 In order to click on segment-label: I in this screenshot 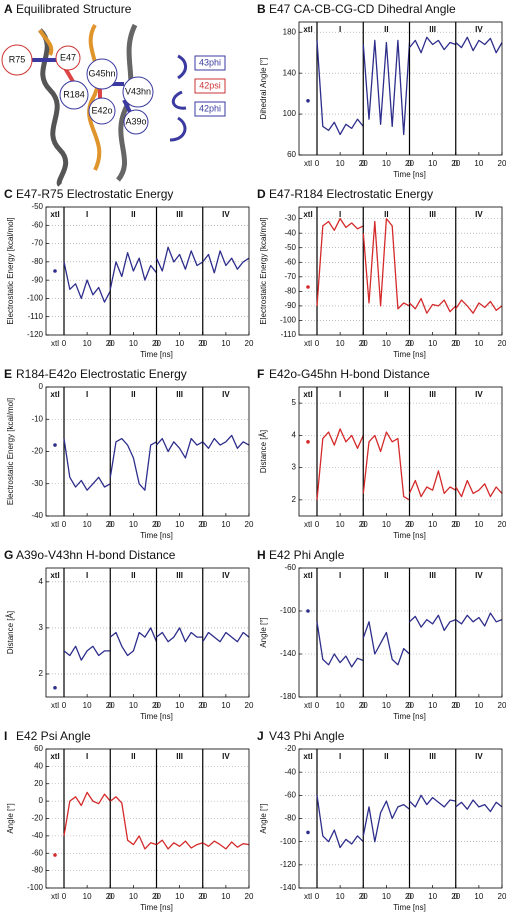, I will do `click(340, 756)`.